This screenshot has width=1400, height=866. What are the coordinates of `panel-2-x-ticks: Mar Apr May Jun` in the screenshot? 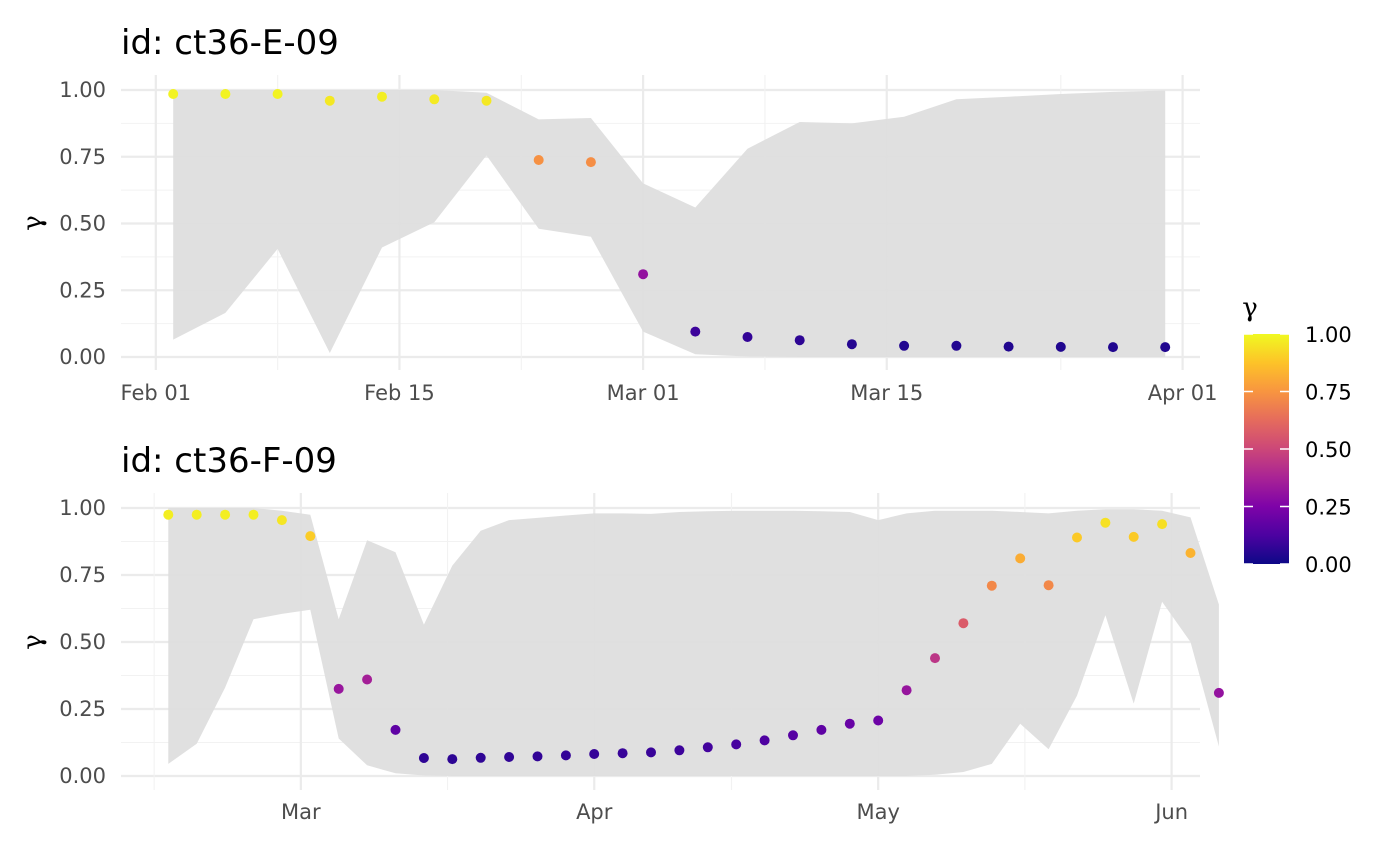 It's located at (734, 812).